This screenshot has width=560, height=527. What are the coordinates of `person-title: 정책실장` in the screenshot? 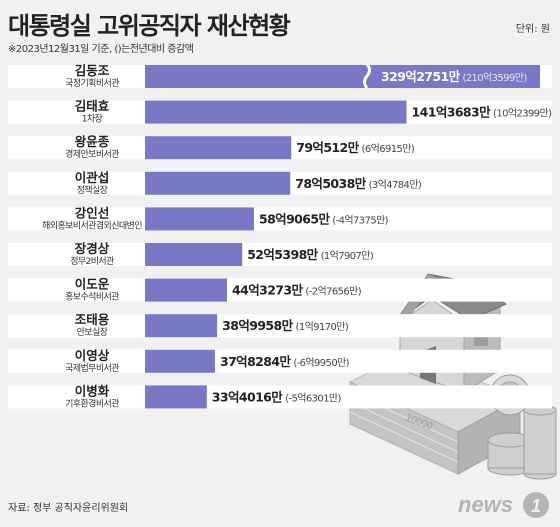 It's located at (92, 190).